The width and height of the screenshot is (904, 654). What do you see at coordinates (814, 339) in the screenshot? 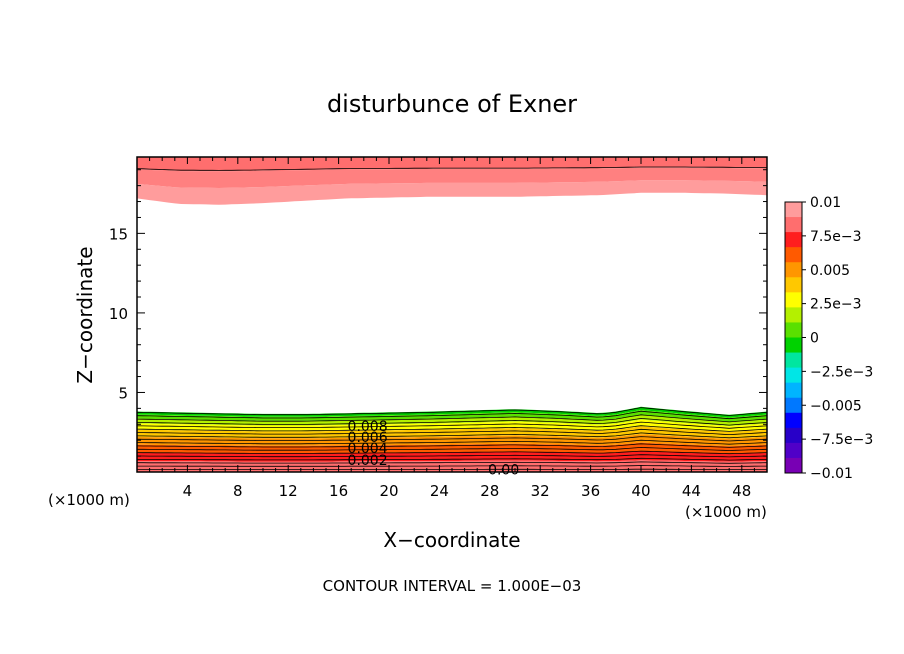
I see `colorbar-label: 0` at bounding box center [814, 339].